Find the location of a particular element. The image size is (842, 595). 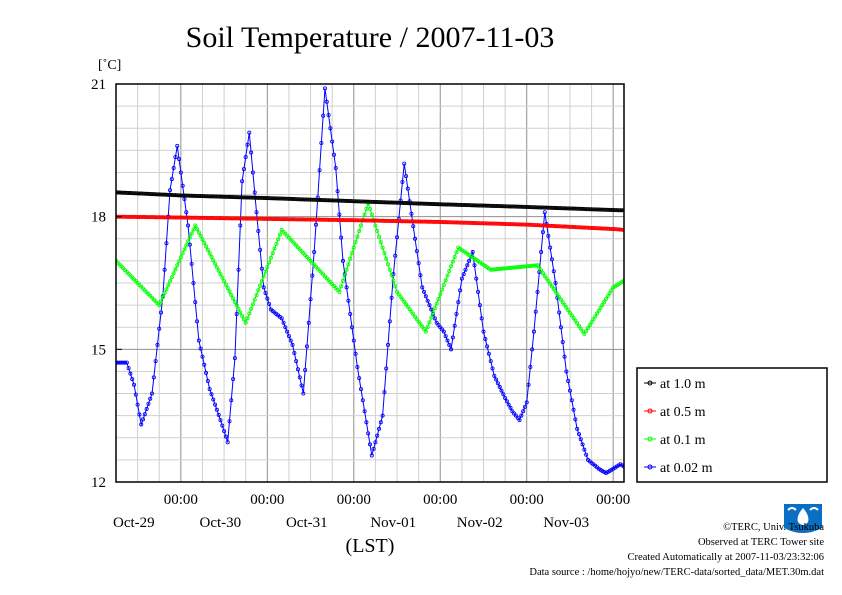

x-tick-date-label: Nov-03 is located at coordinates (566, 523).